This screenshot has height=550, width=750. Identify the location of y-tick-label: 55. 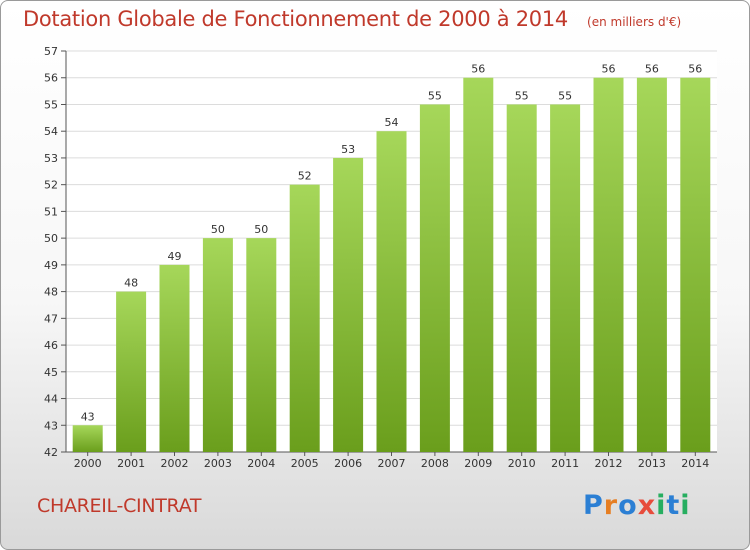
(51, 104).